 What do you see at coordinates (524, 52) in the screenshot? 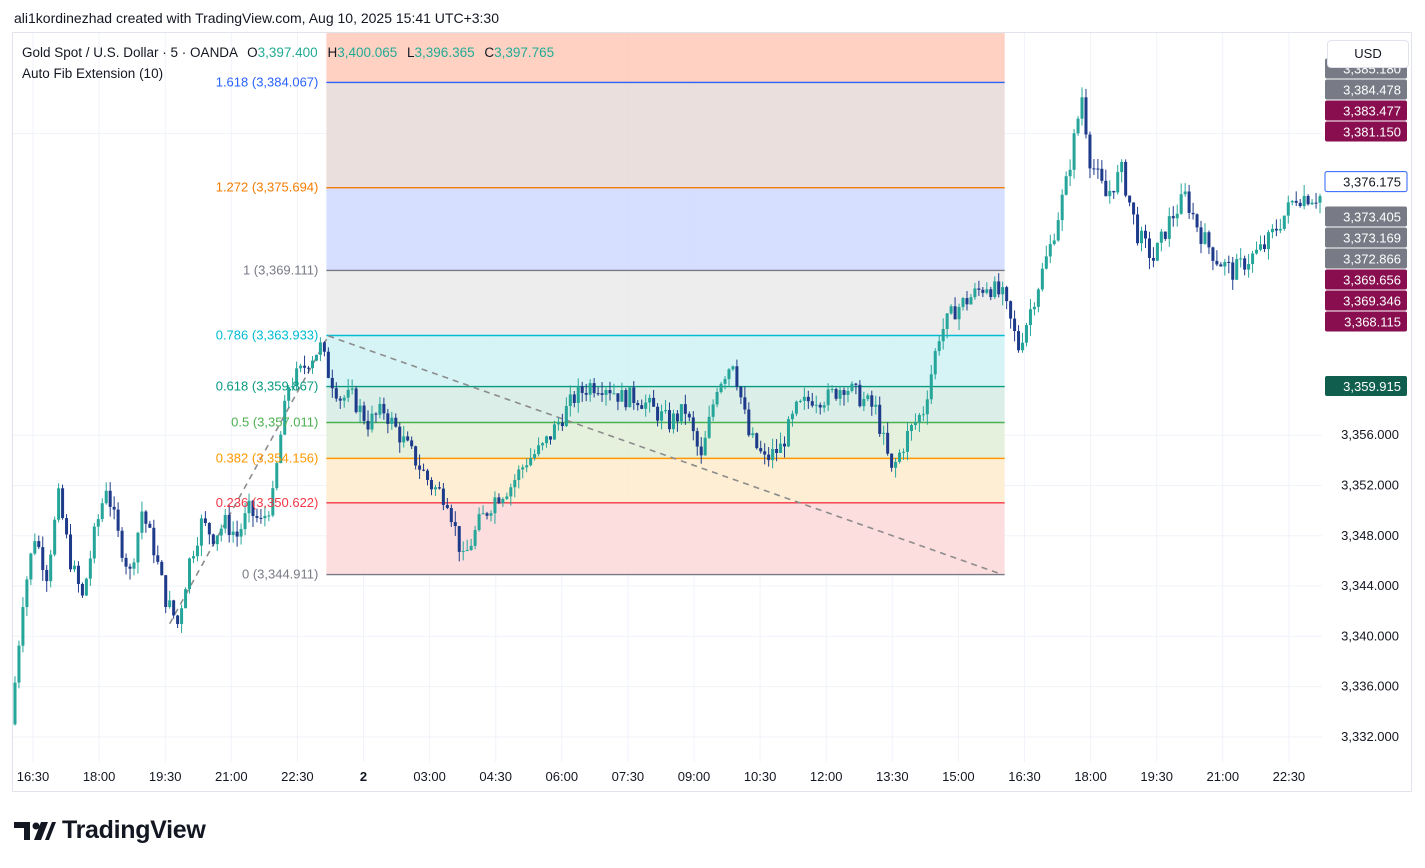
I see `close-value: 3,397.765` at bounding box center [524, 52].